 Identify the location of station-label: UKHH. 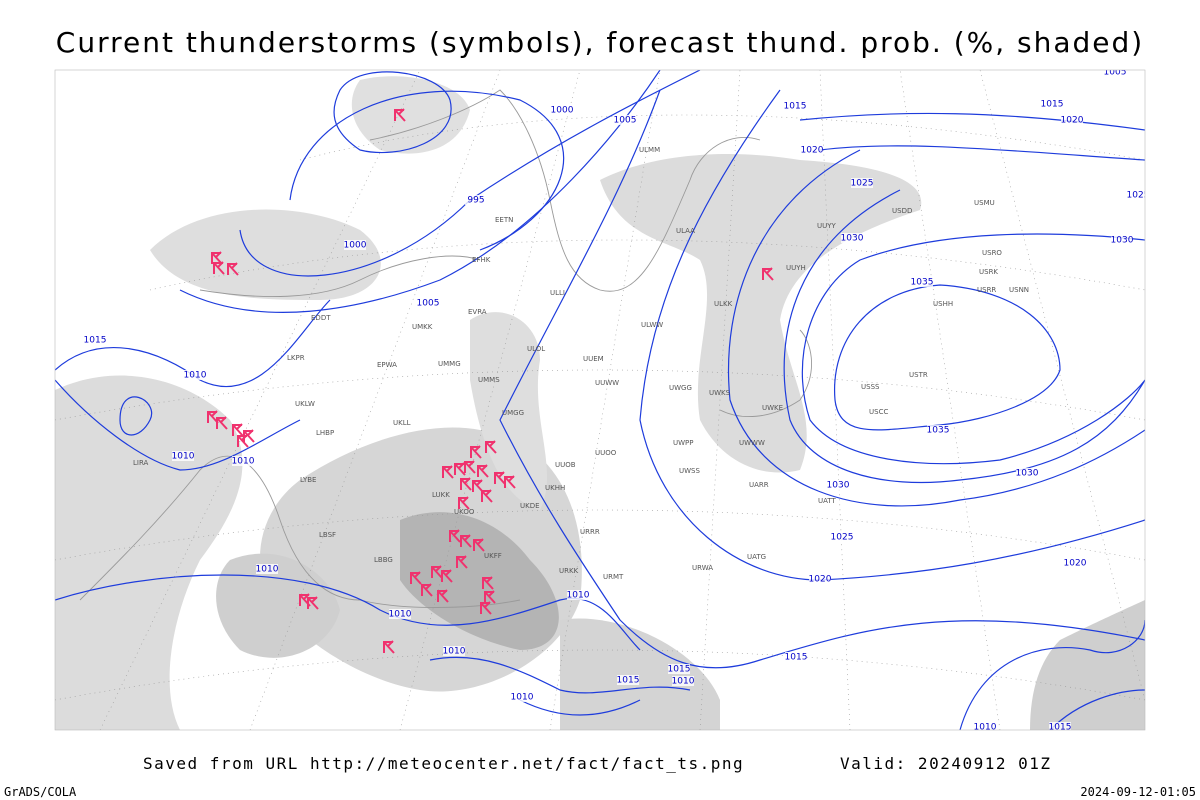
(555, 488).